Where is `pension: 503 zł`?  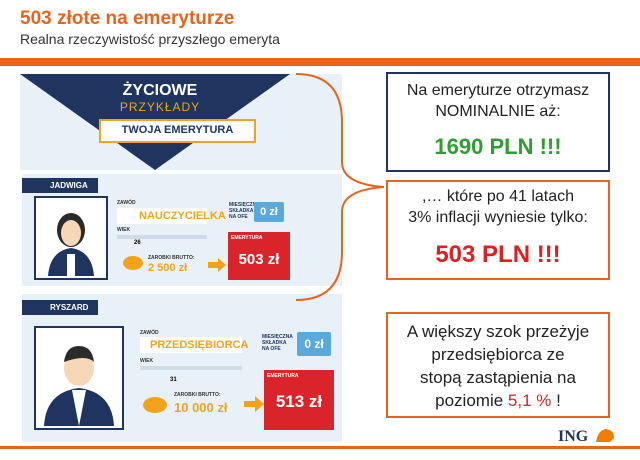
pension: 503 zł is located at coordinates (259, 259).